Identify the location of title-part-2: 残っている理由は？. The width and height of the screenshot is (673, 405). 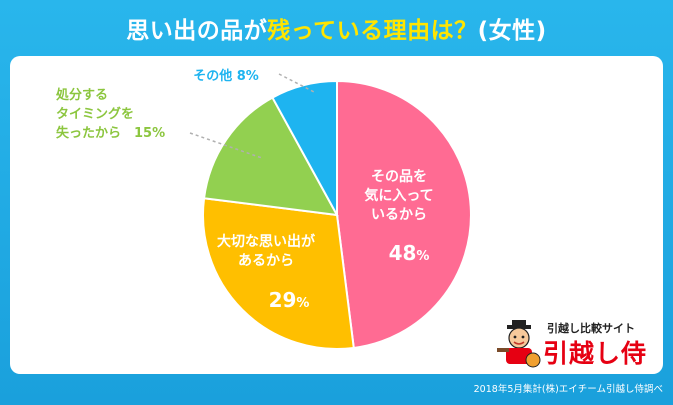
(372, 31).